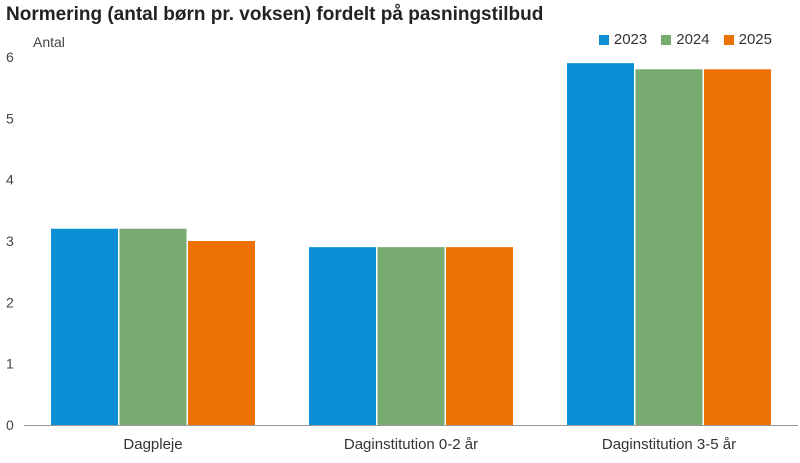 The image size is (800, 463). Describe the element at coordinates (10, 57) in the screenshot. I see `y-tick-label: 6` at that location.